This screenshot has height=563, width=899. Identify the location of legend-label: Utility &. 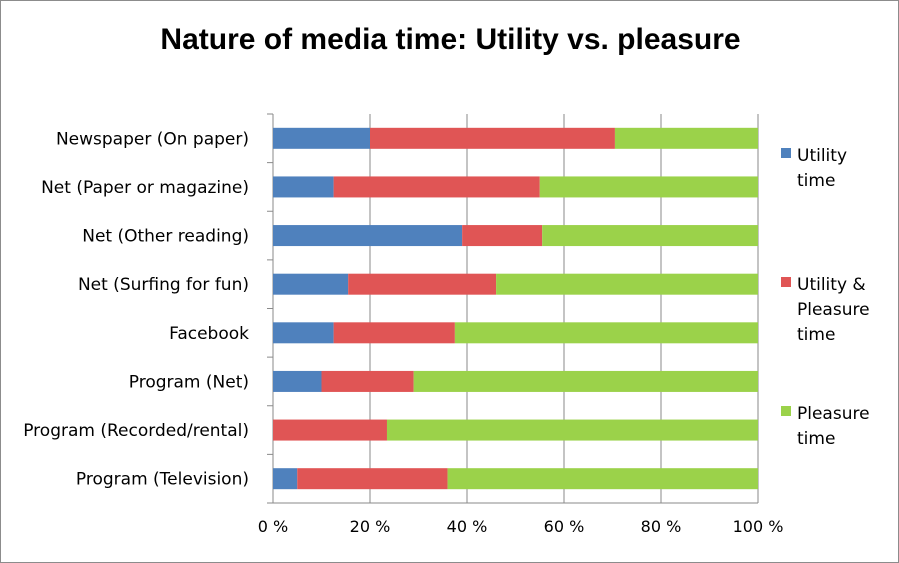
(831, 285).